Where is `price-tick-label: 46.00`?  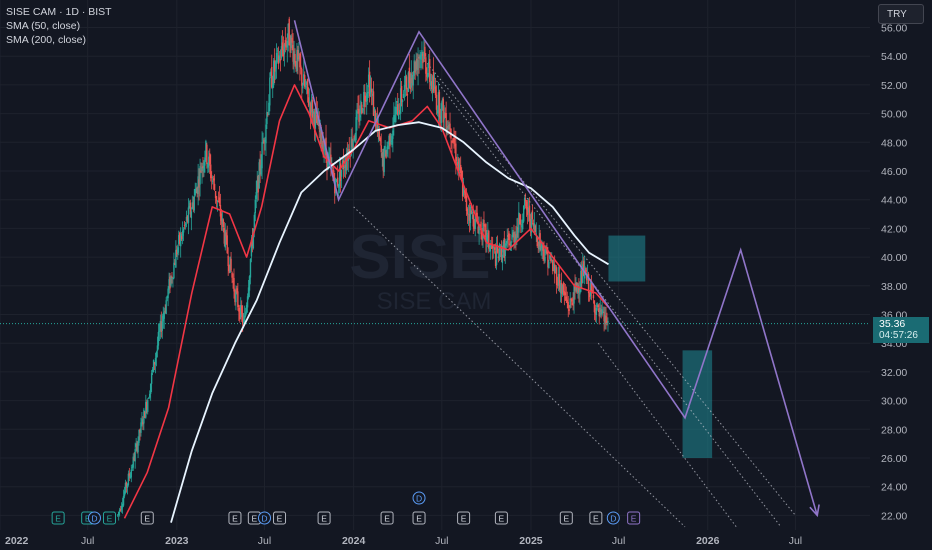 price-tick-label: 46.00 is located at coordinates (894, 172).